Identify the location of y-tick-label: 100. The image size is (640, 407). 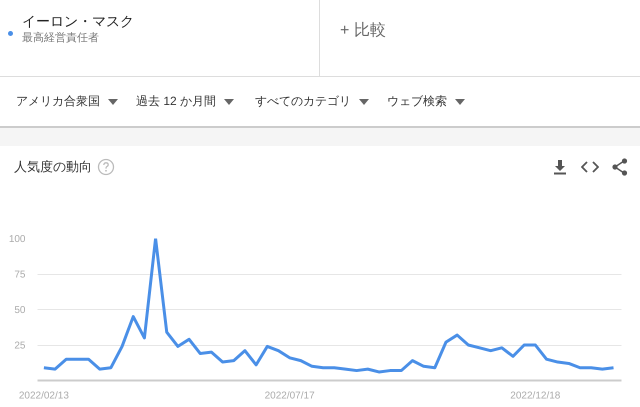
(17, 239).